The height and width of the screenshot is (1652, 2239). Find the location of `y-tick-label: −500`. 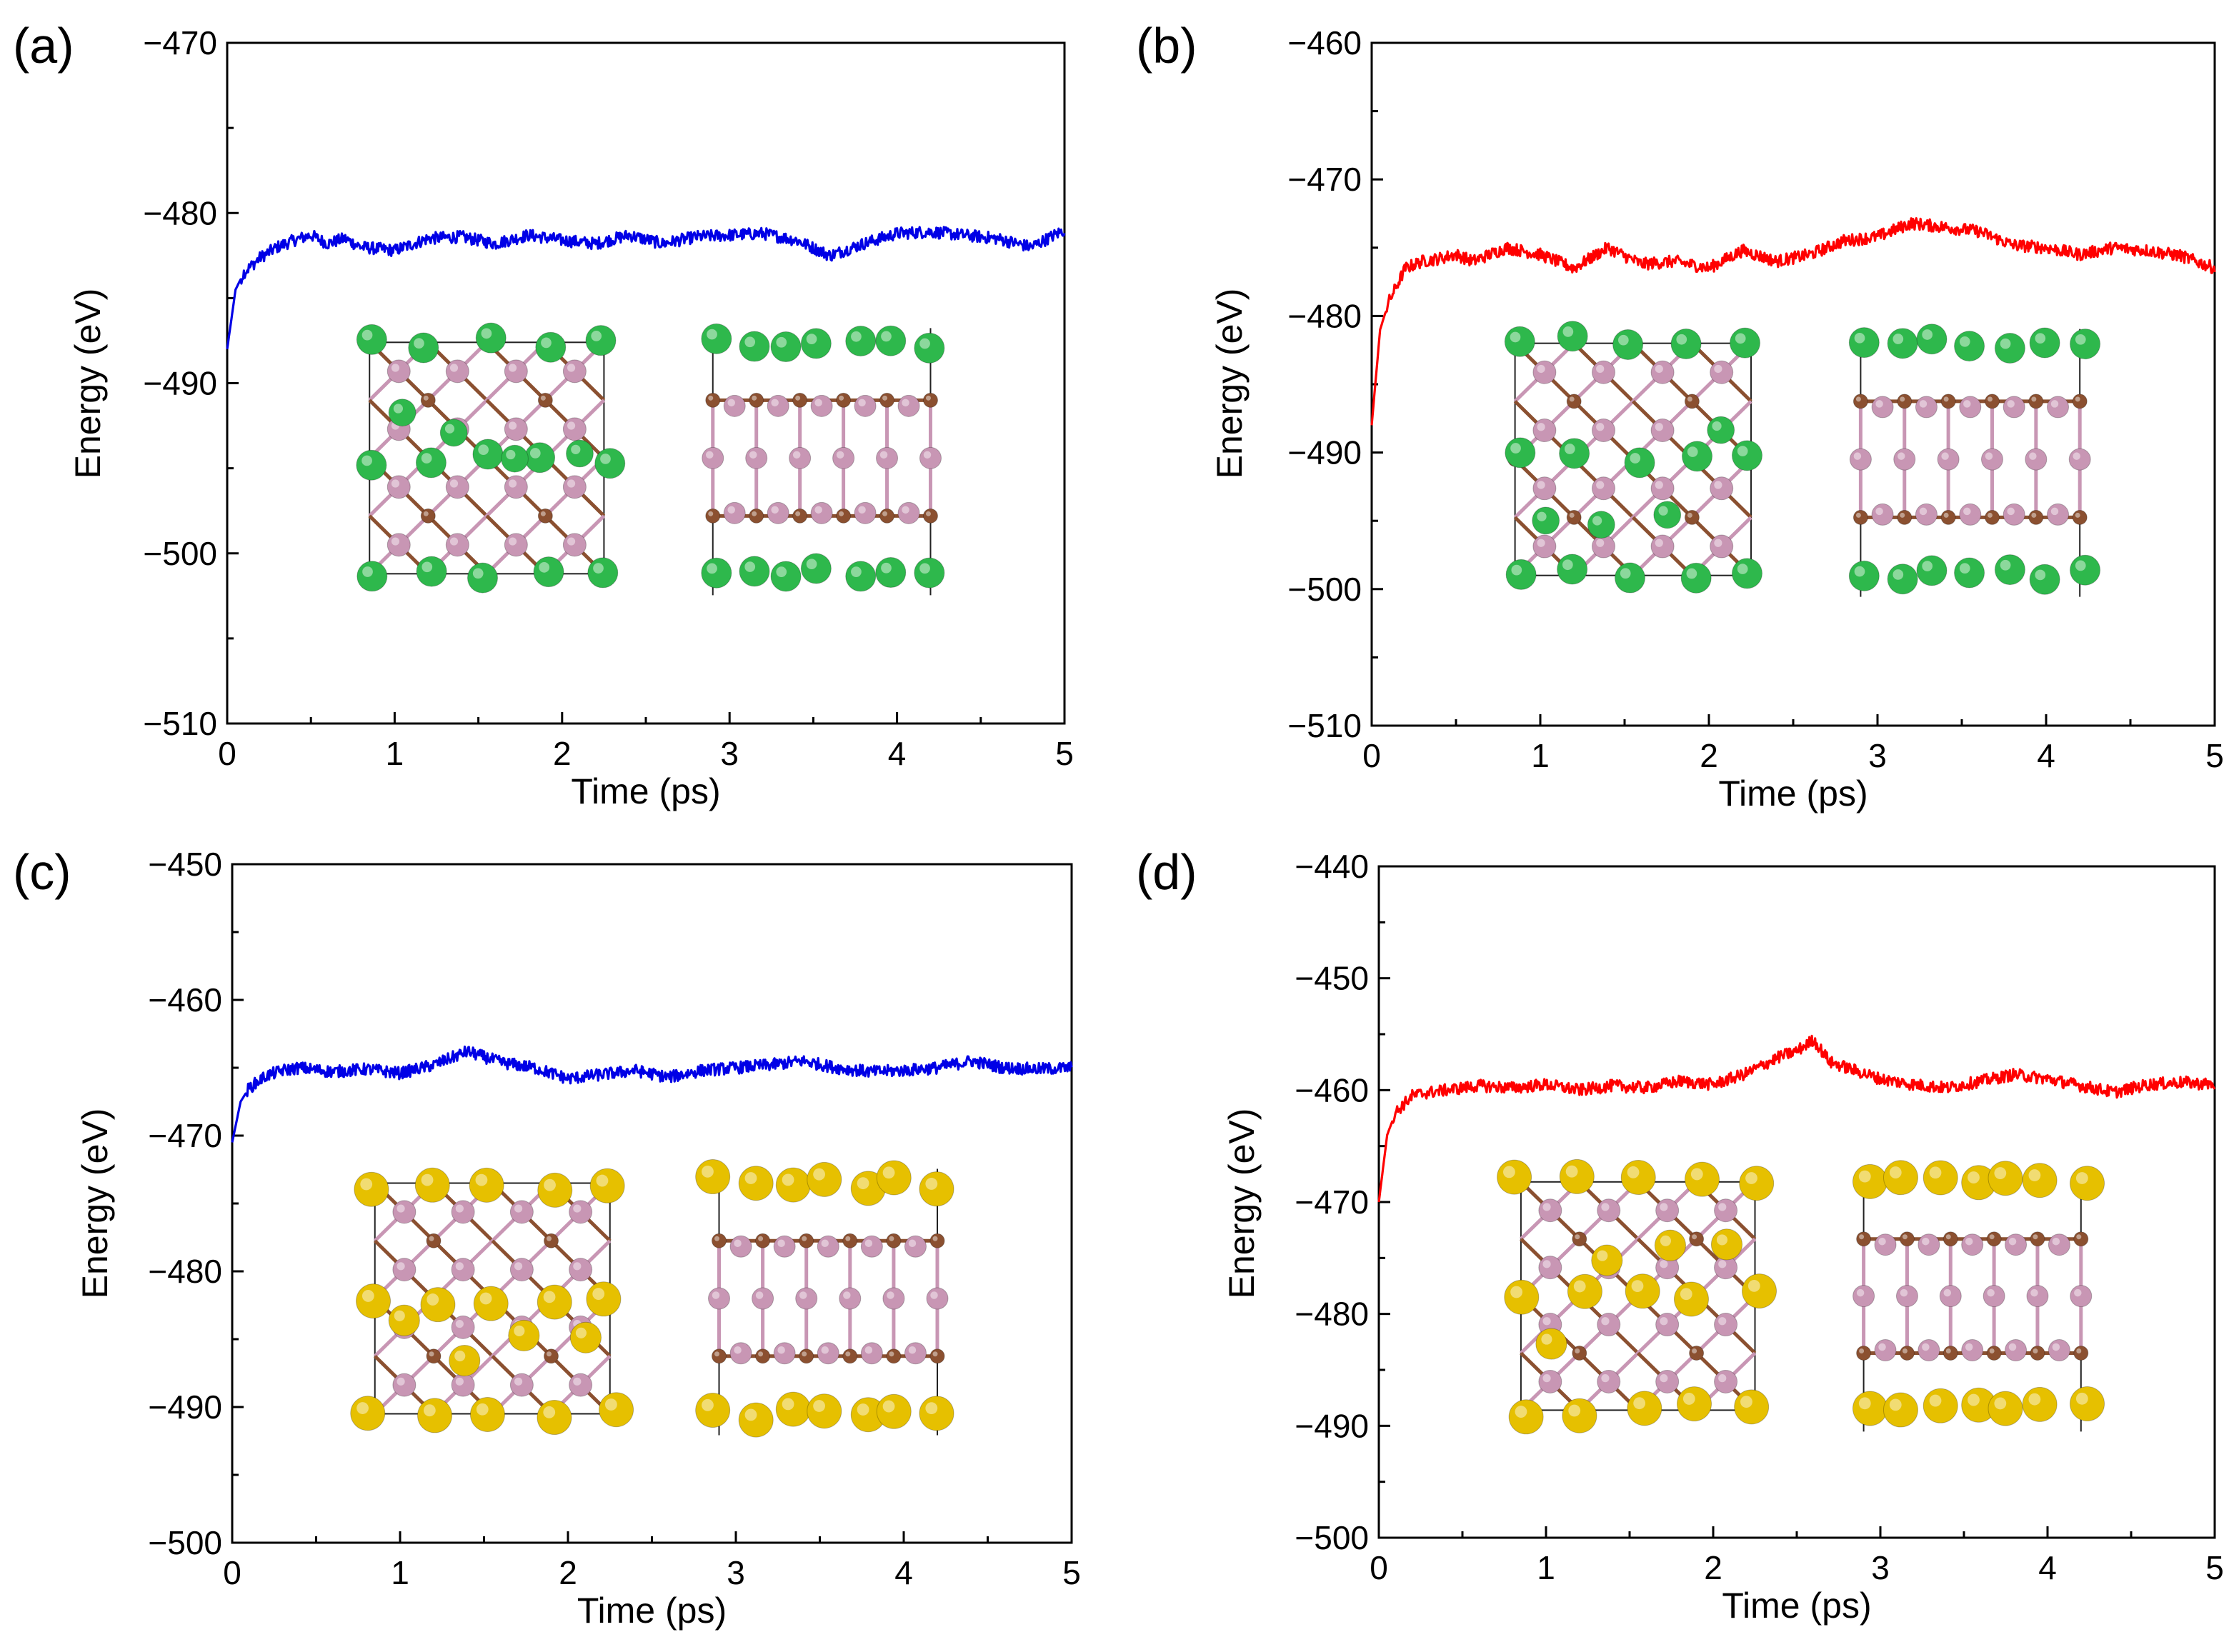

y-tick-label: −500 is located at coordinates (1332, 1537).